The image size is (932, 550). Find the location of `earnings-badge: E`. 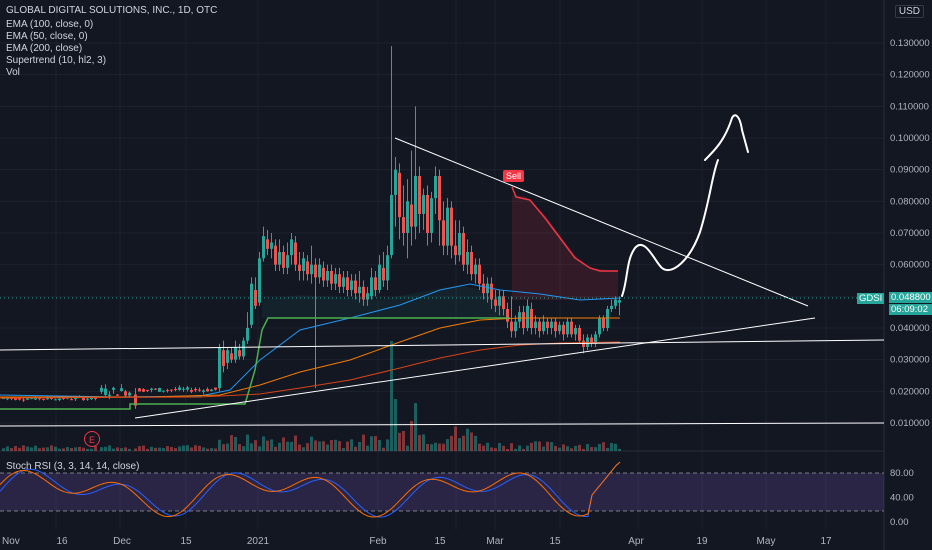

earnings-badge: E is located at coordinates (92, 439).